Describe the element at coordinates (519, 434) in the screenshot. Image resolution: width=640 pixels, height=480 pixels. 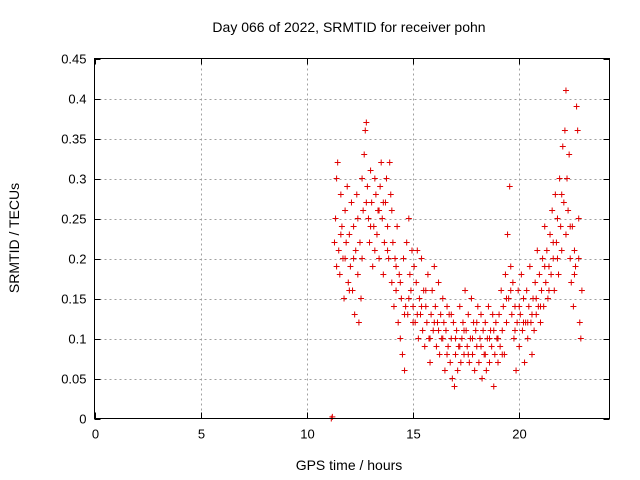
I see `x-tick-label: 20` at that location.